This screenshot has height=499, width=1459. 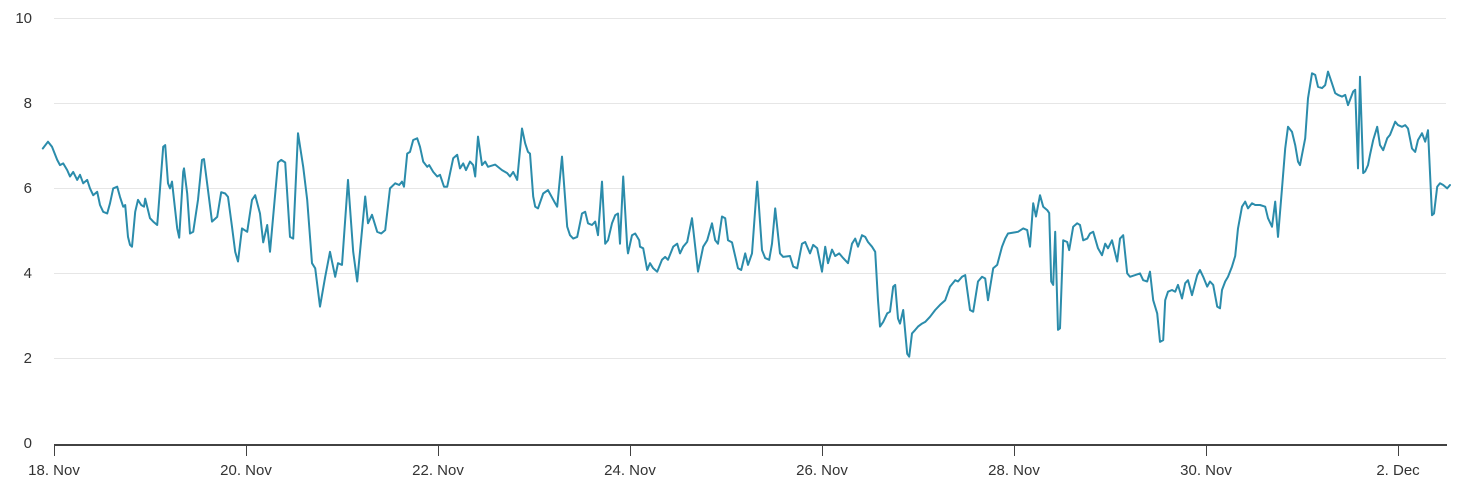 What do you see at coordinates (630, 470) in the screenshot?
I see `x-axis-tick-label: 24. Nov` at bounding box center [630, 470].